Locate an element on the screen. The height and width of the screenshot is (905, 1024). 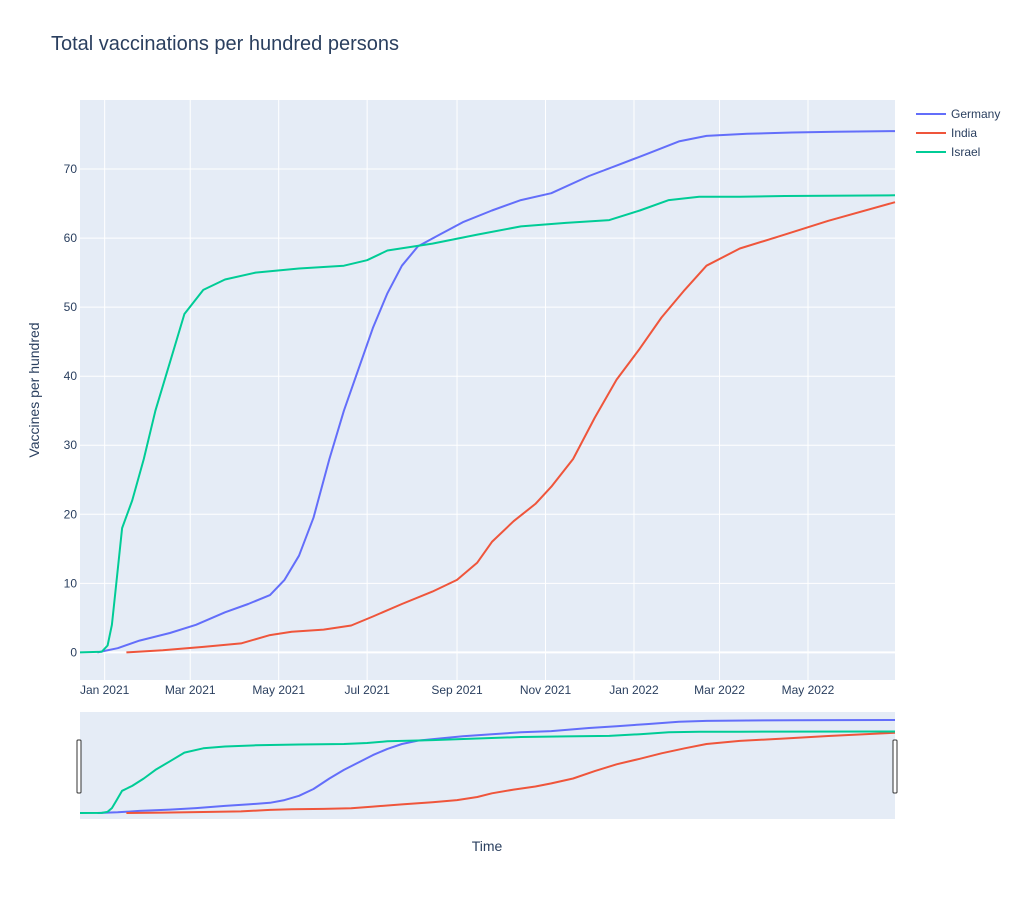
x-tick-label: Jan 2022 is located at coordinates (634, 690).